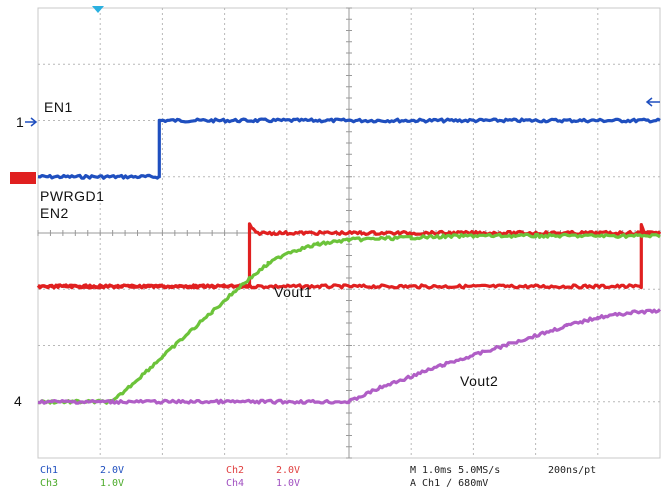 The image size is (663, 489). I want to click on label-vout2: Vout2, so click(479, 381).